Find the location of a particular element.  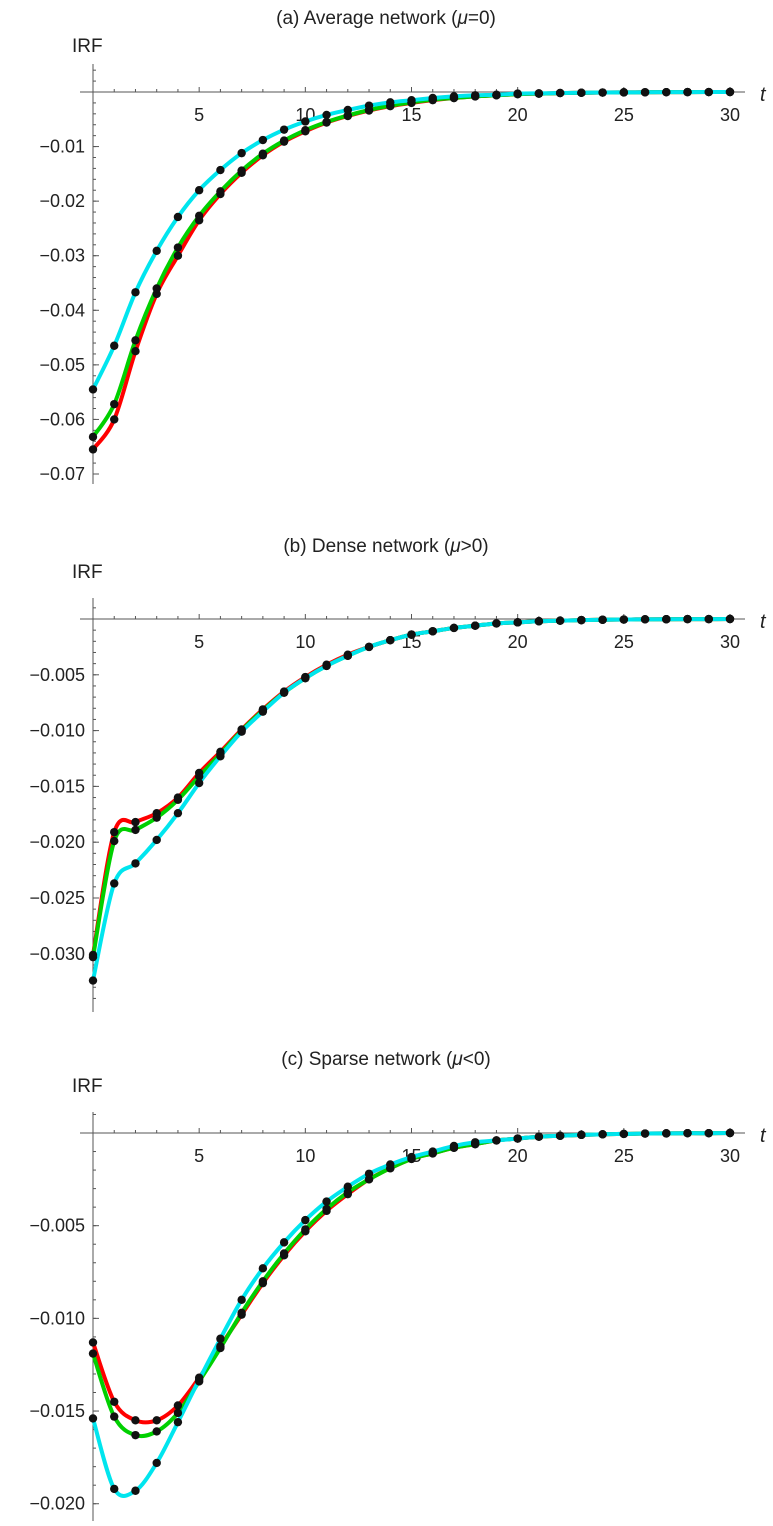

y-tick-label: −0.03 is located at coordinates (62, 256).